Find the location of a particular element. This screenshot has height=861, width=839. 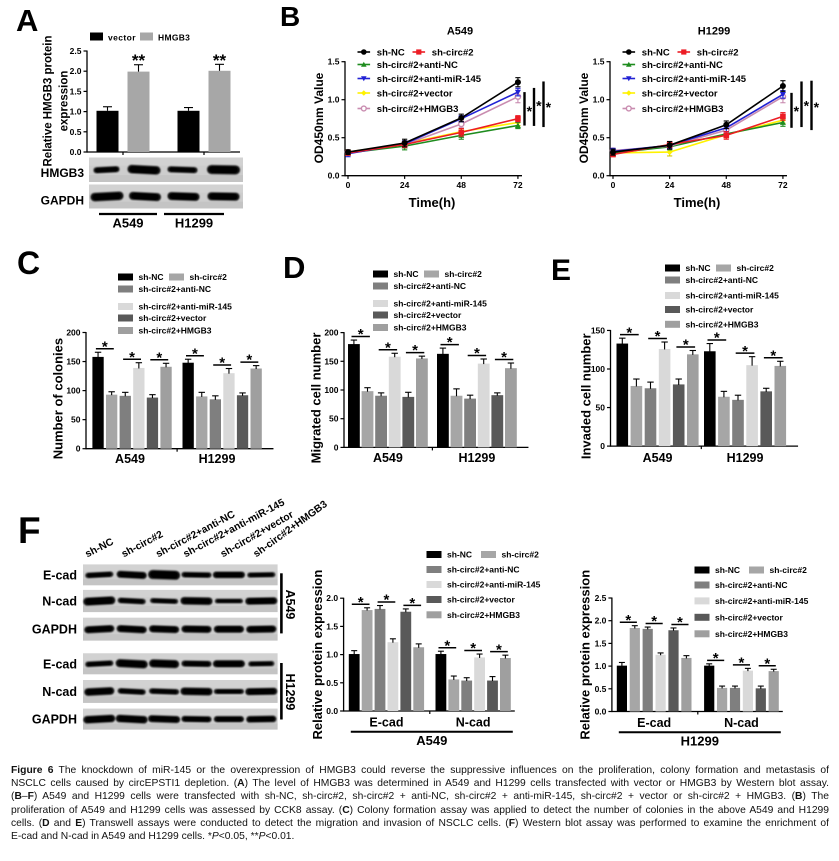

svg-text: 72 is located at coordinates (783, 185).